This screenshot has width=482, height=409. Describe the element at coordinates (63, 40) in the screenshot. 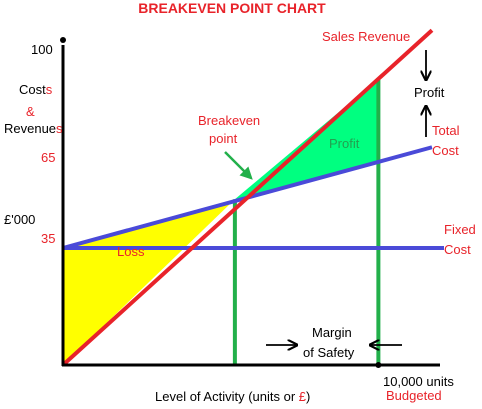

I see `y-tick-dot` at that location.